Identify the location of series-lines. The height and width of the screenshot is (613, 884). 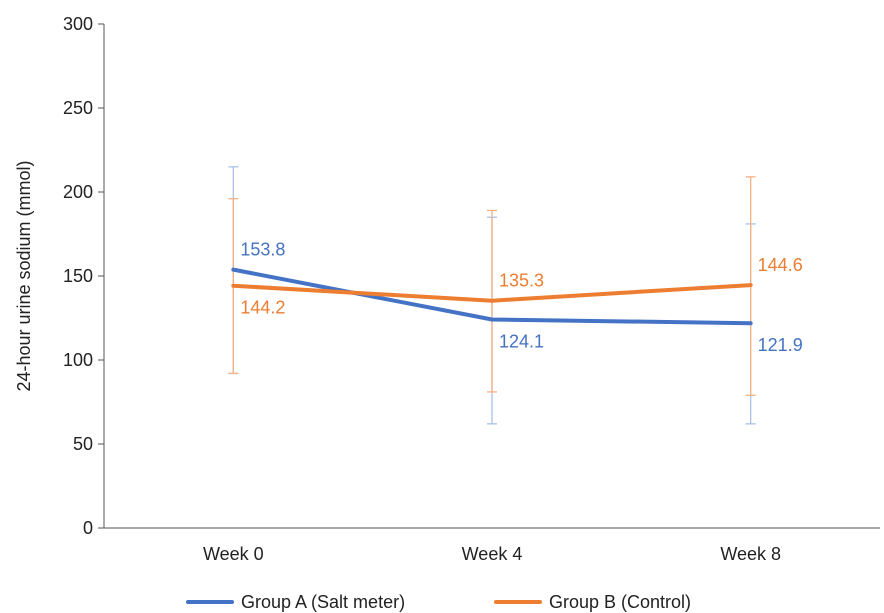
(492, 296).